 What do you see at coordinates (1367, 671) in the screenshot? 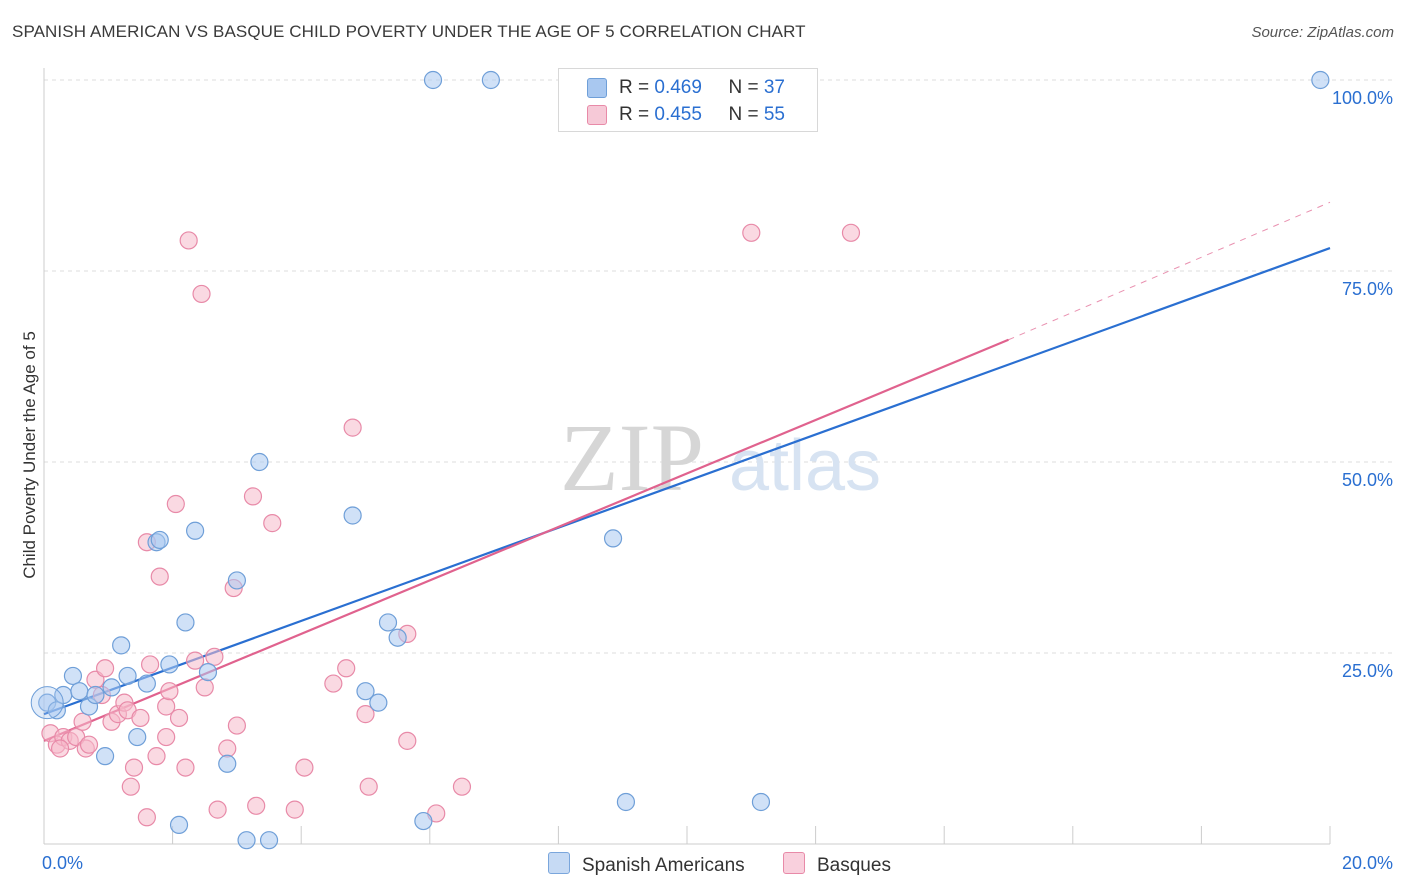
I see `y-tick-label: 25.0%` at bounding box center [1367, 671].